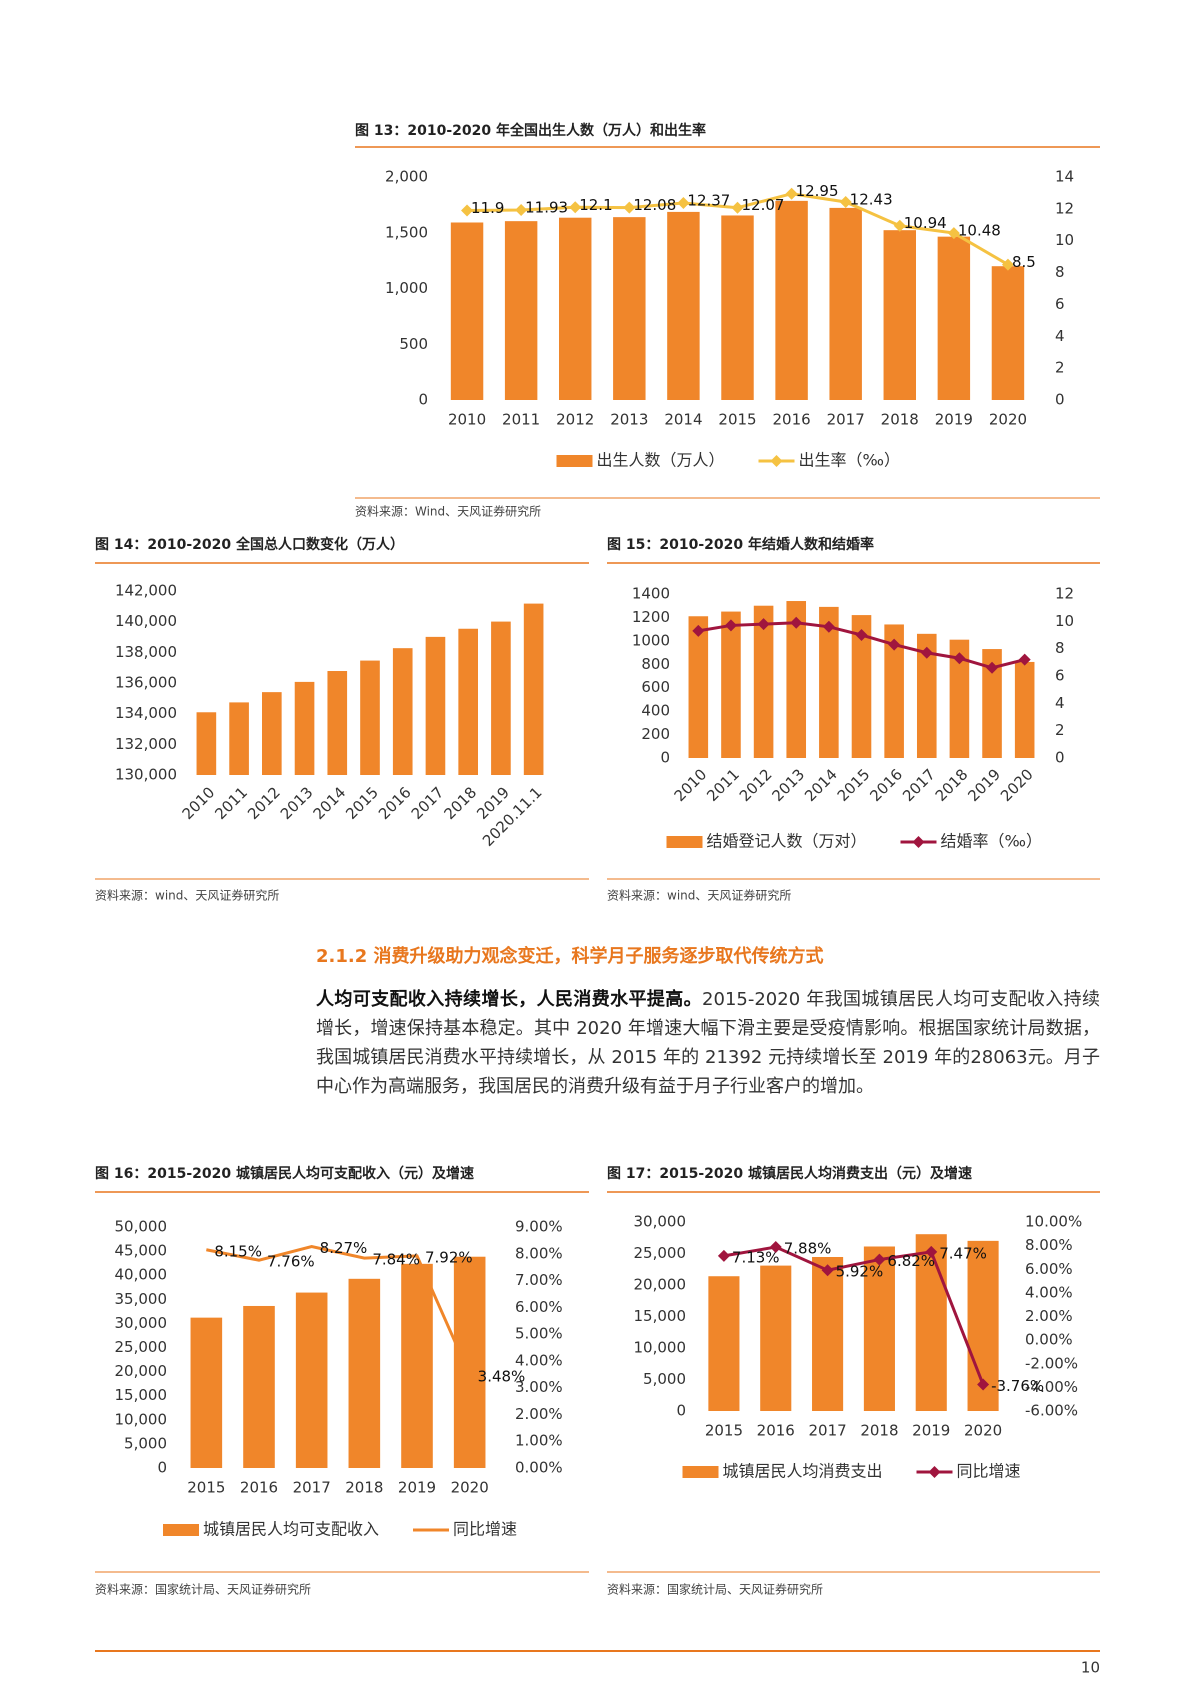 Image resolution: width=1200 pixels, height=1698 pixels. I want to click on y-tick-label: 500, so click(413, 344).